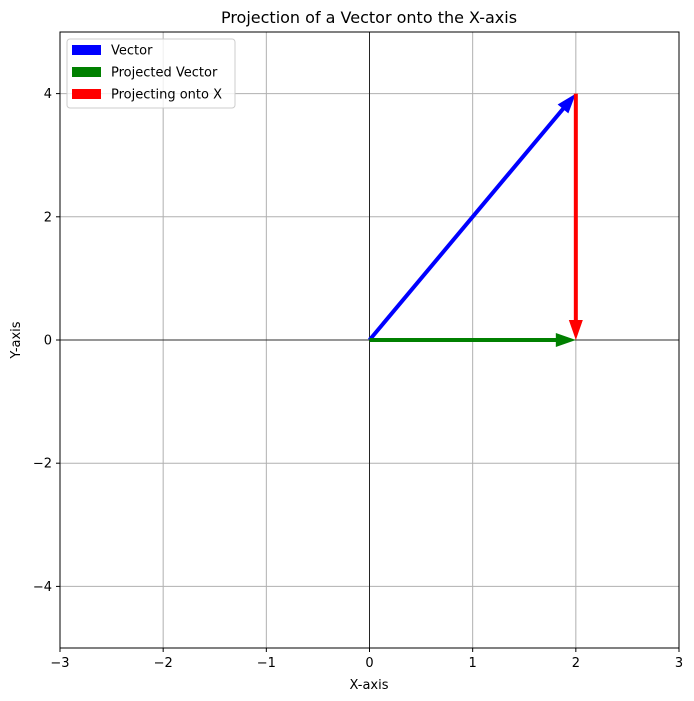  I want to click on legend-label: Vector, so click(132, 51).